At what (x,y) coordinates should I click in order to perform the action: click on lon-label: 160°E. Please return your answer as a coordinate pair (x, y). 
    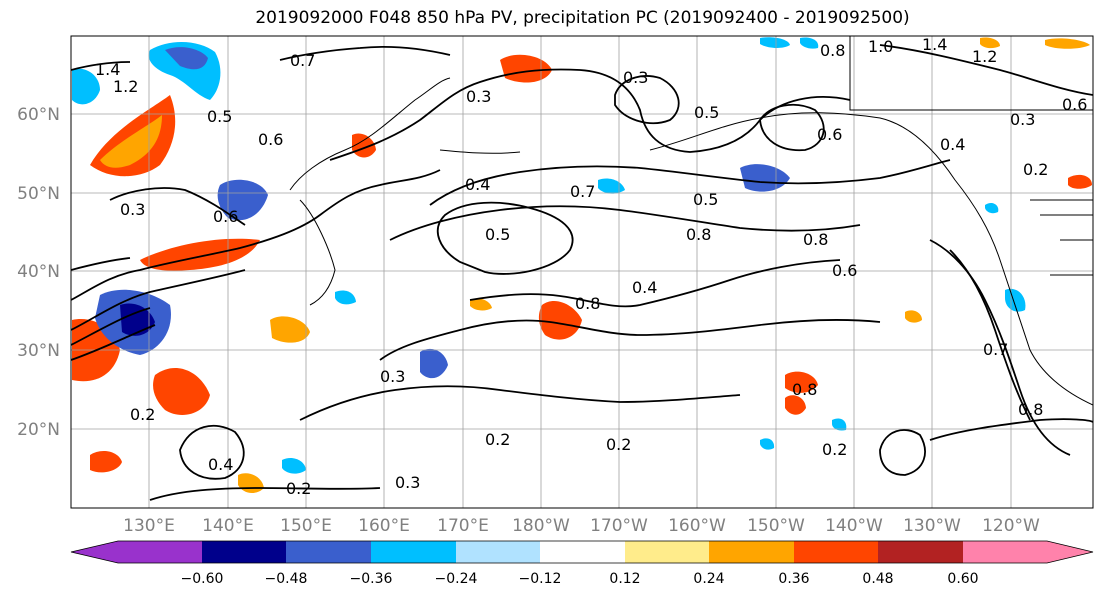
    Looking at the image, I should click on (384, 526).